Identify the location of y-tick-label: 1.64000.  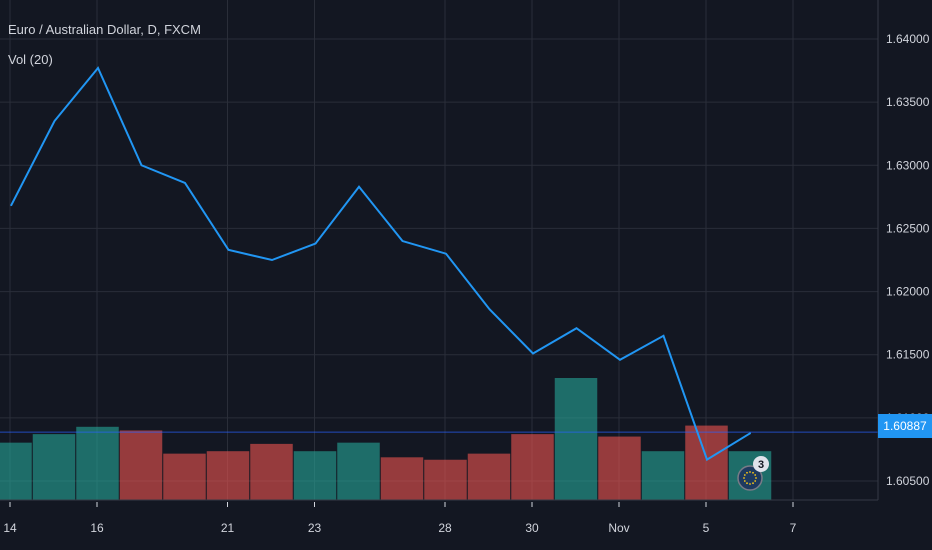
(908, 39).